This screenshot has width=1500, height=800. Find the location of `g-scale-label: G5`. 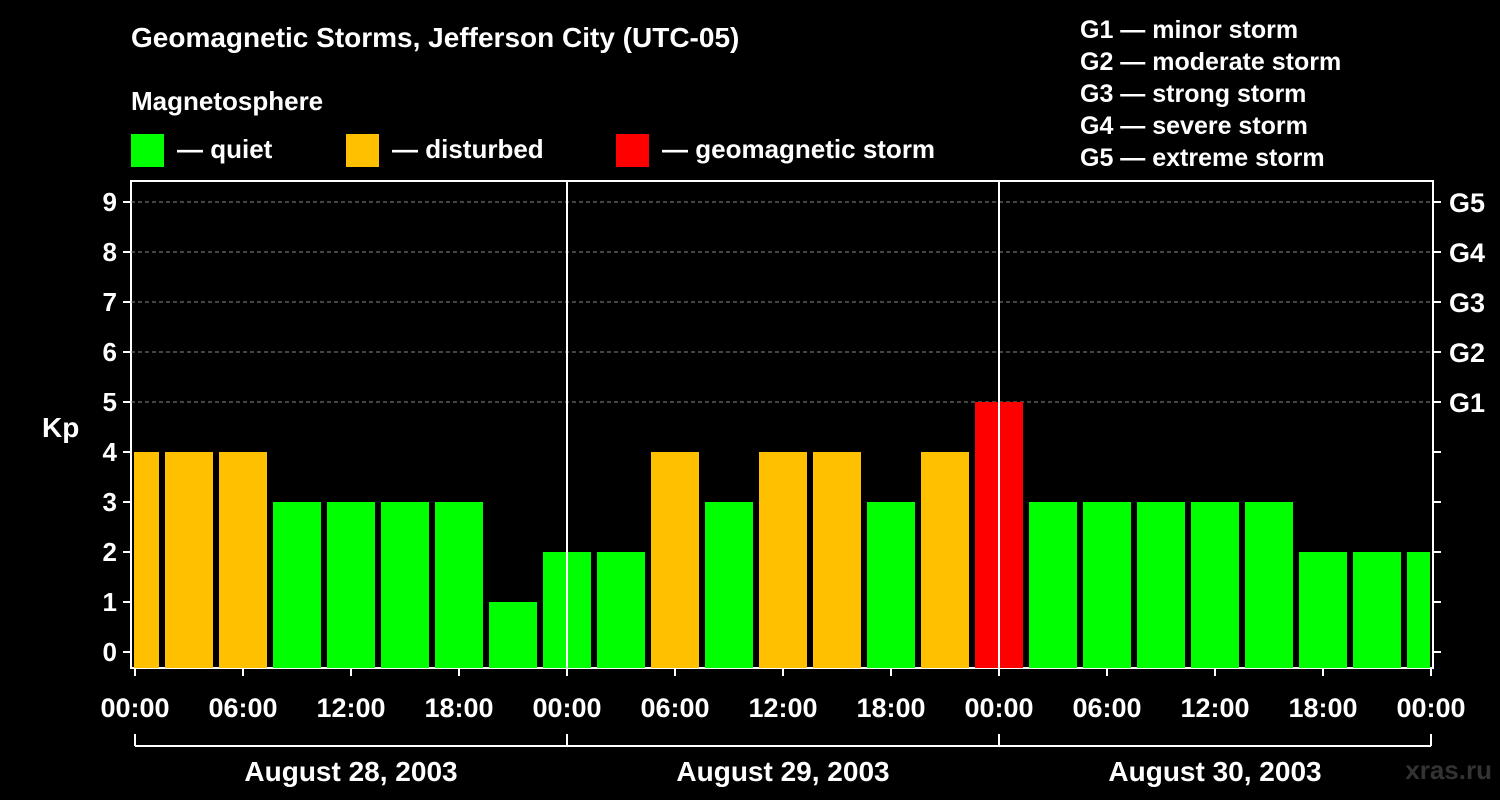

g-scale-label: G5 is located at coordinates (1467, 203).